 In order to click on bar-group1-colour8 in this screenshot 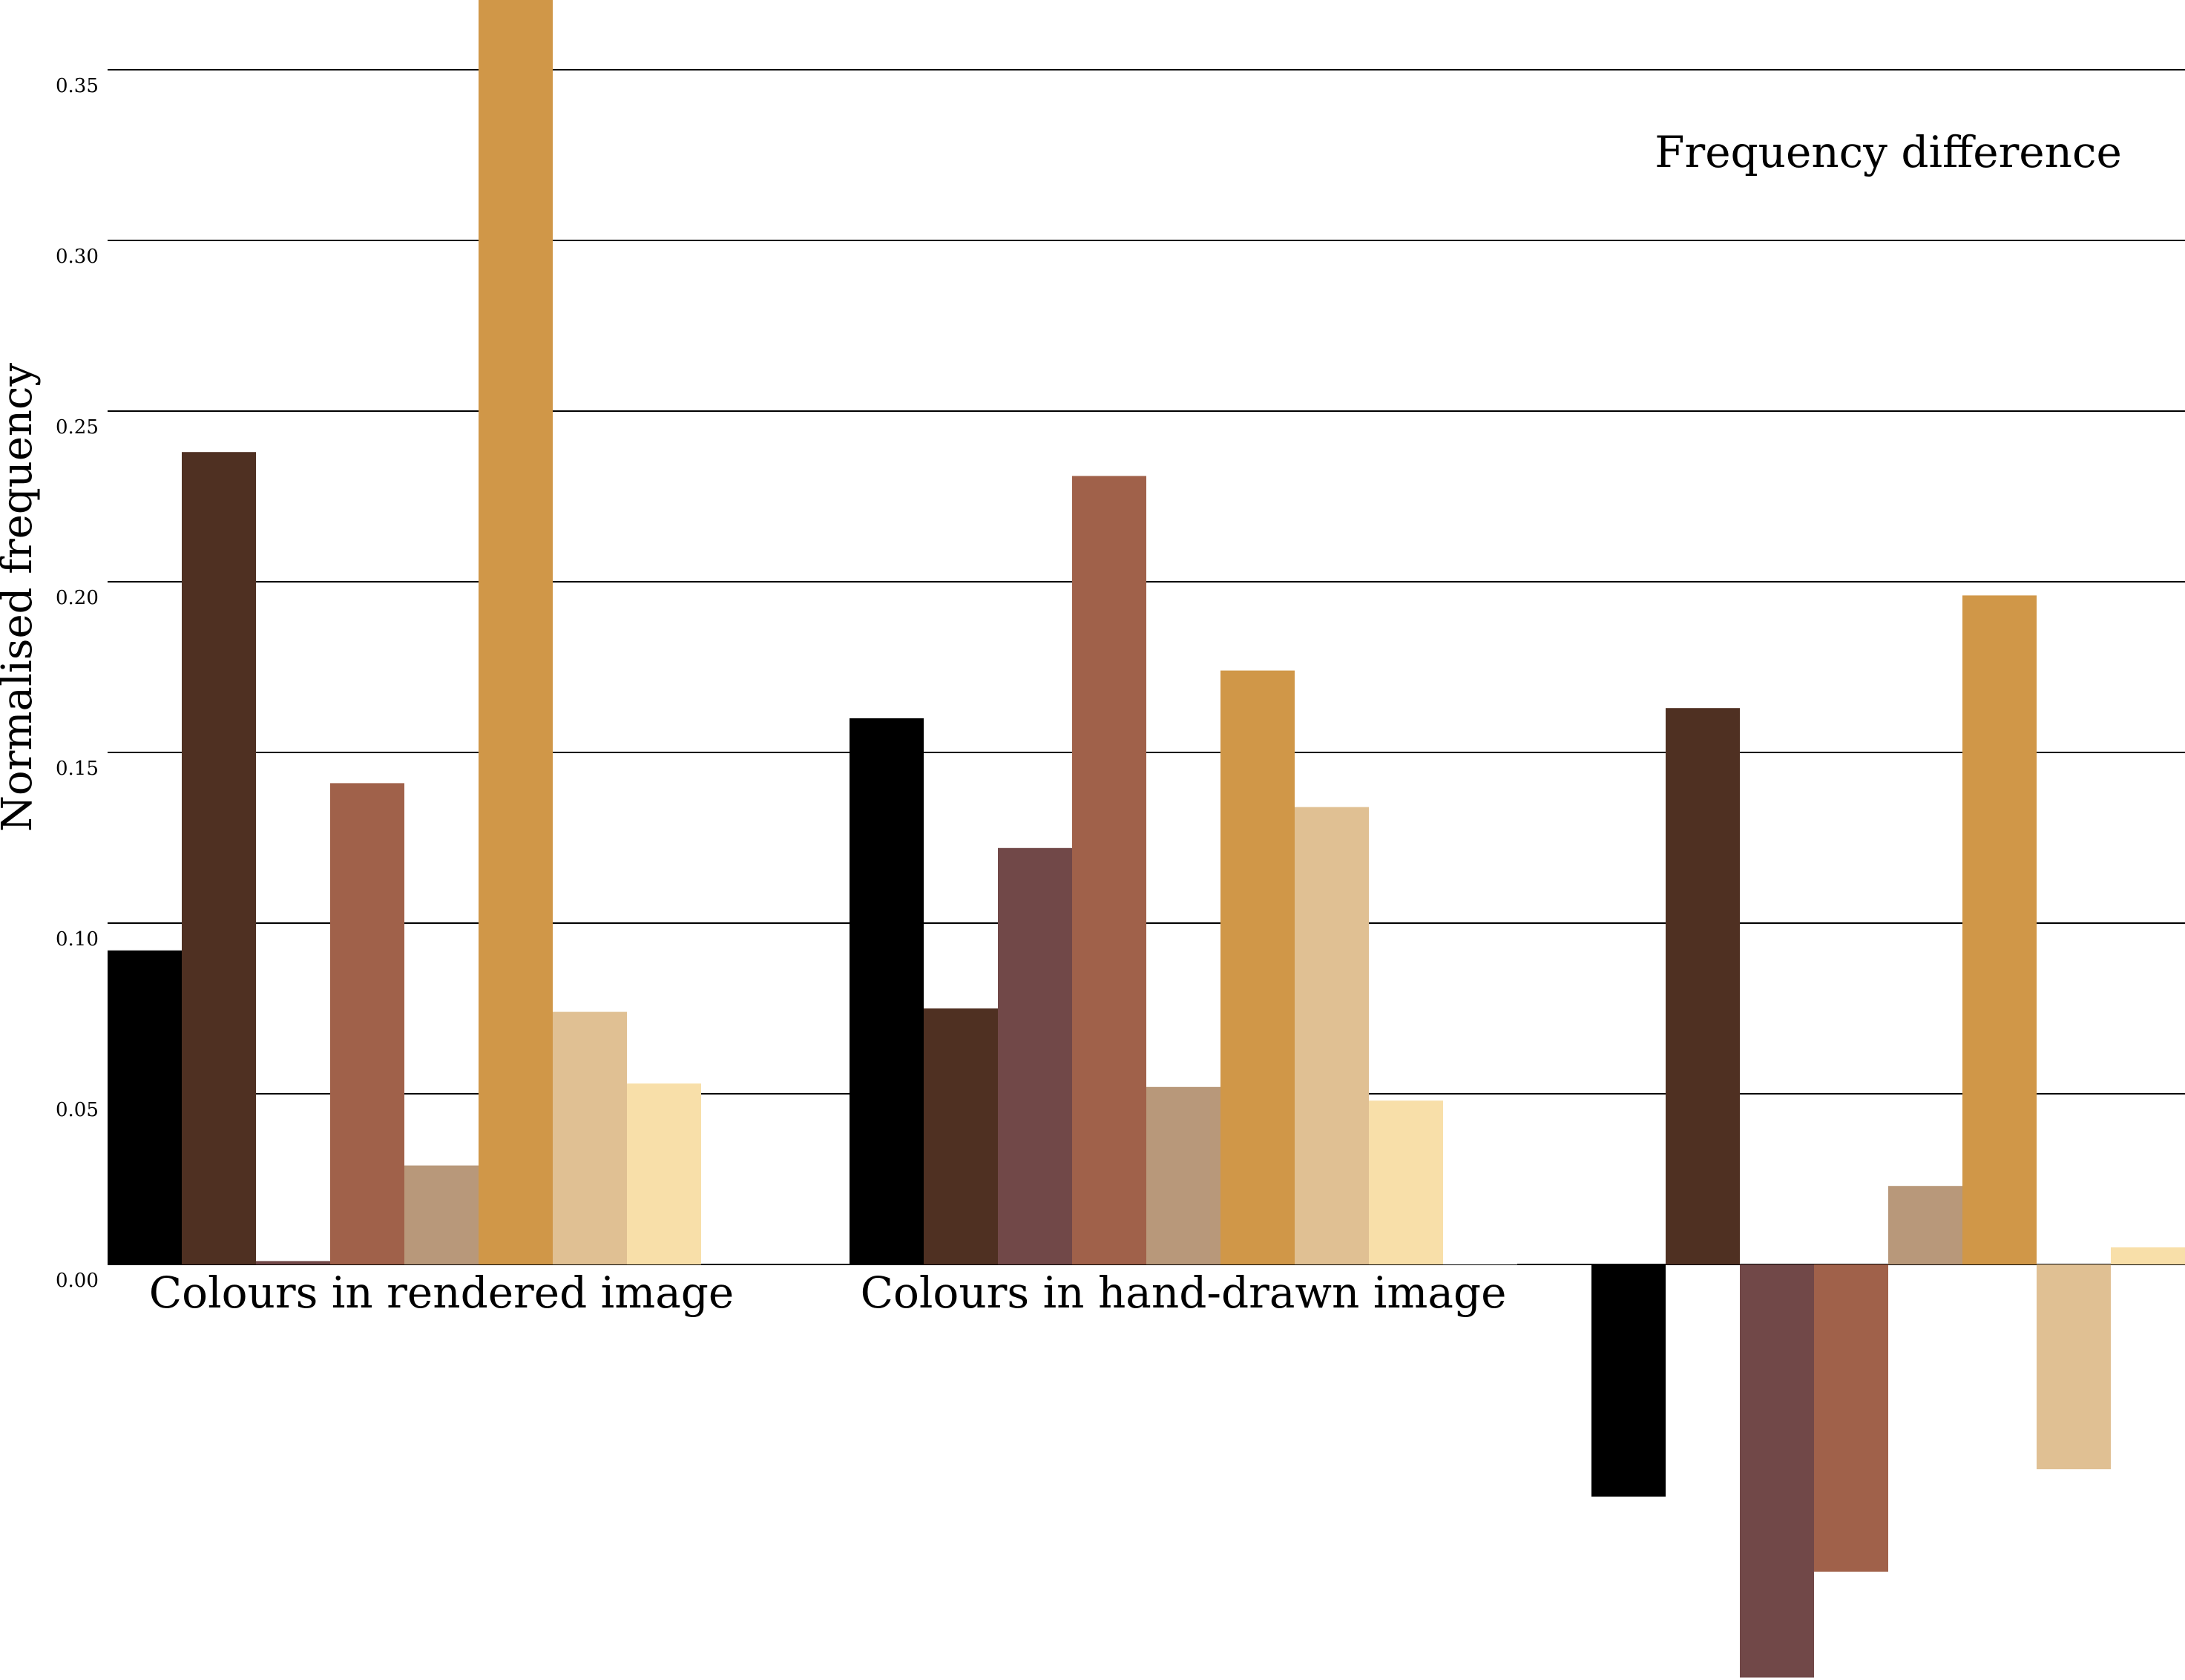, I will do `click(664, 1174)`.